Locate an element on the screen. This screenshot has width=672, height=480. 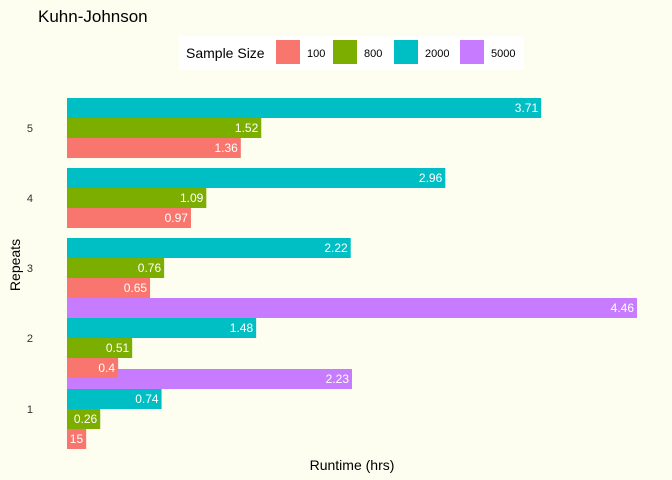
bar-label-2000-repeat-4: 2.96 is located at coordinates (431, 178).